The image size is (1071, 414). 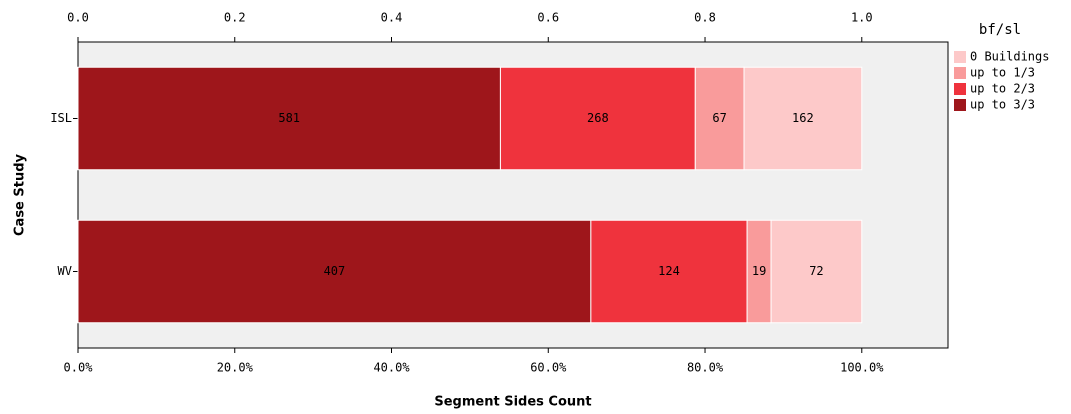 What do you see at coordinates (79, 368) in the screenshot?
I see `x-tick-label: 0.0%` at bounding box center [79, 368].